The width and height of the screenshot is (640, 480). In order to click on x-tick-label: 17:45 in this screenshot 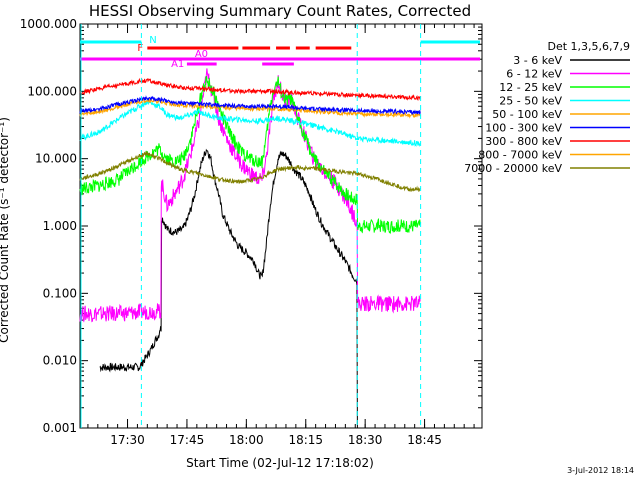, I will do `click(187, 440)`.